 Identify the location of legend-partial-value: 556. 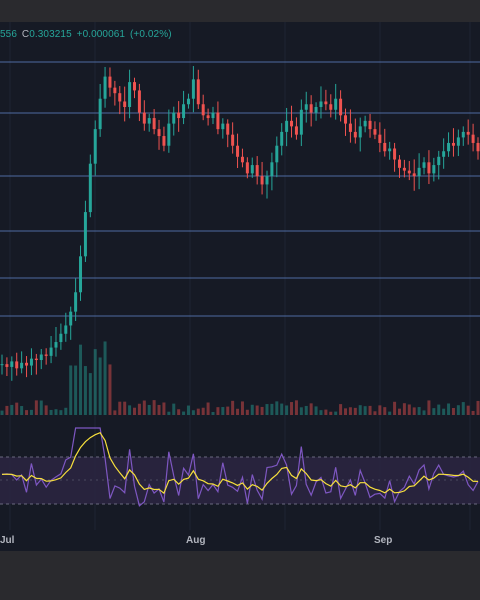
(8, 34).